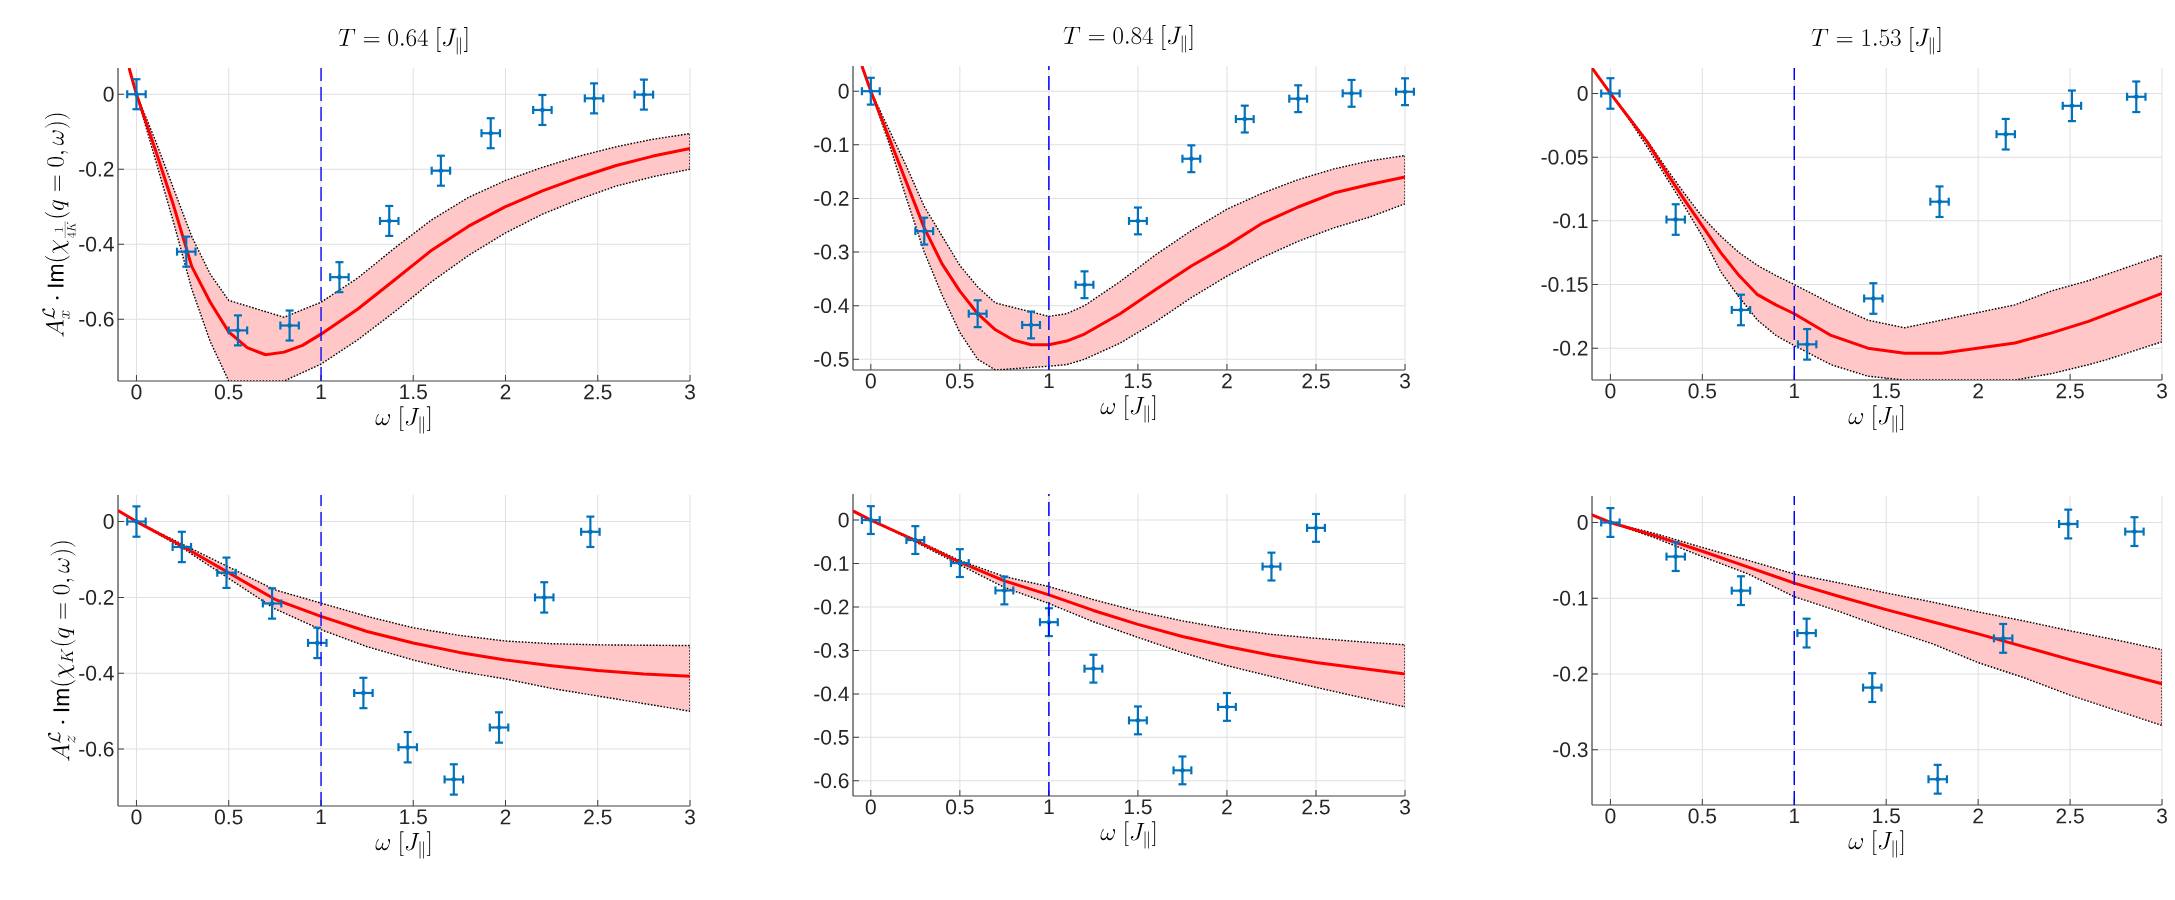 This screenshot has height=900, width=2175. Describe the element at coordinates (403, 41) in the screenshot. I see `chart-title: $T = 0.64\ [J_{\parallel}]$` at that location.